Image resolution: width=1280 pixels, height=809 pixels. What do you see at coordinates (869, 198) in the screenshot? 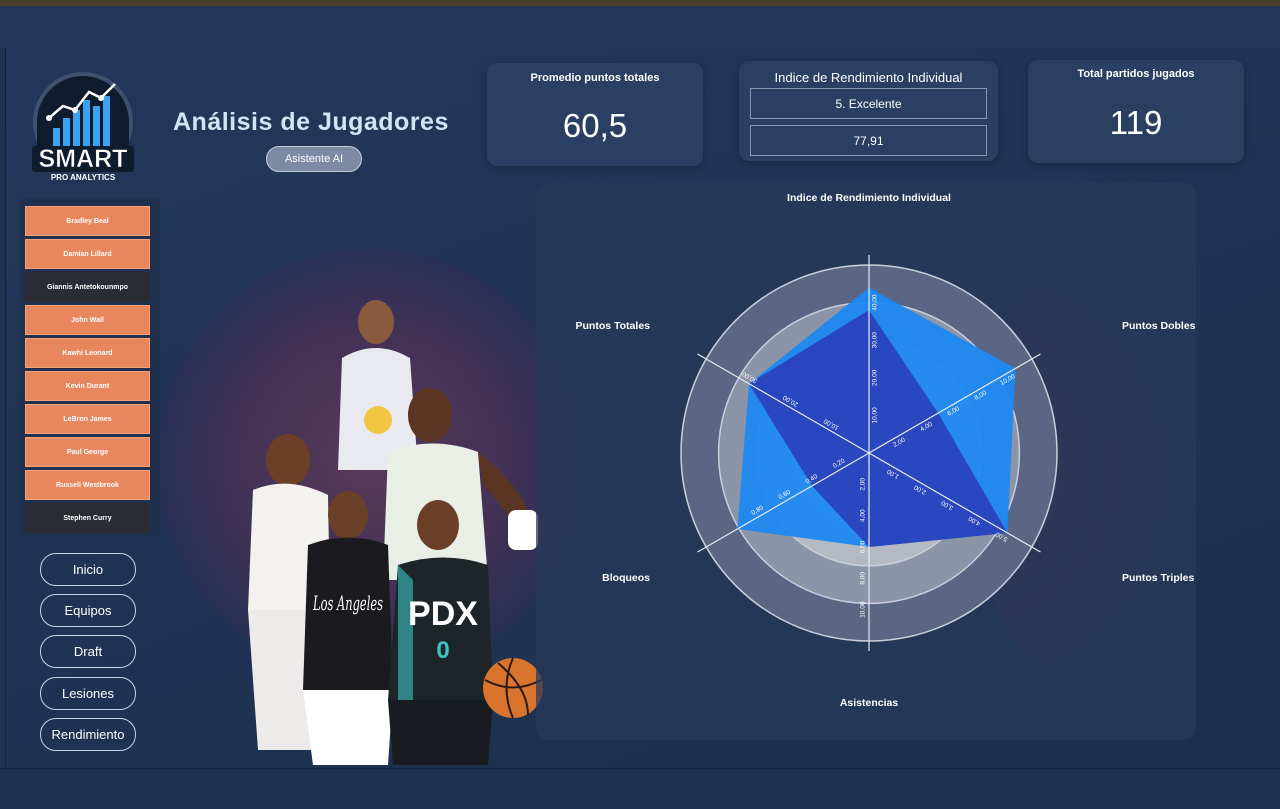
I see `radar-axis-label: Indice de Rendimiento Individual` at bounding box center [869, 198].